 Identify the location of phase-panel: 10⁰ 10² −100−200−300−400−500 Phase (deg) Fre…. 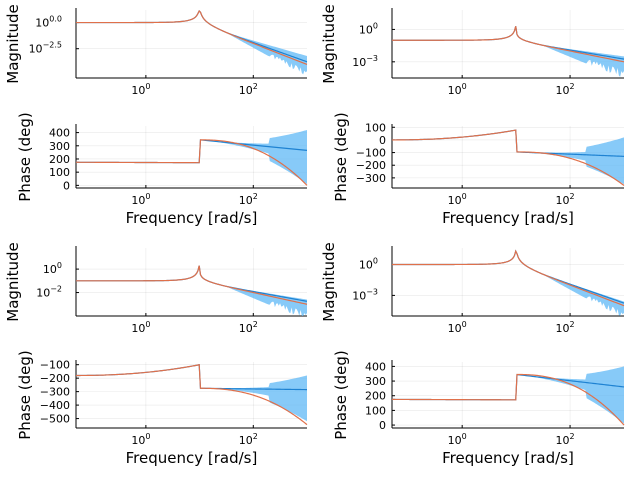
(162, 408).